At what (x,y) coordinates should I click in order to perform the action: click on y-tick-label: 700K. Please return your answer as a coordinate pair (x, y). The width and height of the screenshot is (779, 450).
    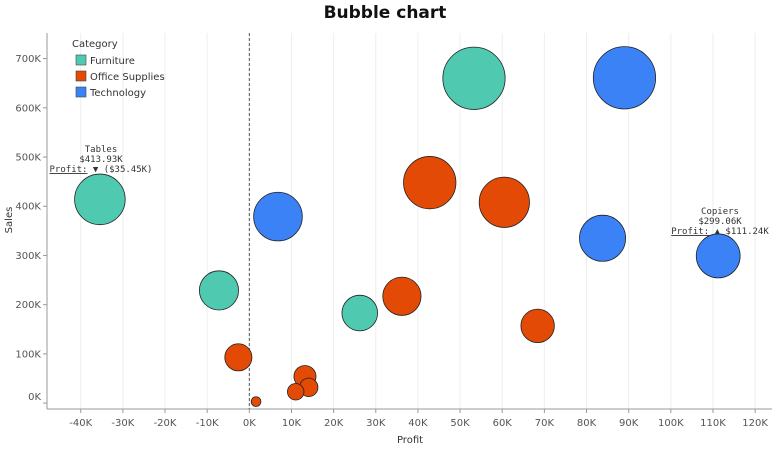
    Looking at the image, I should click on (28, 59).